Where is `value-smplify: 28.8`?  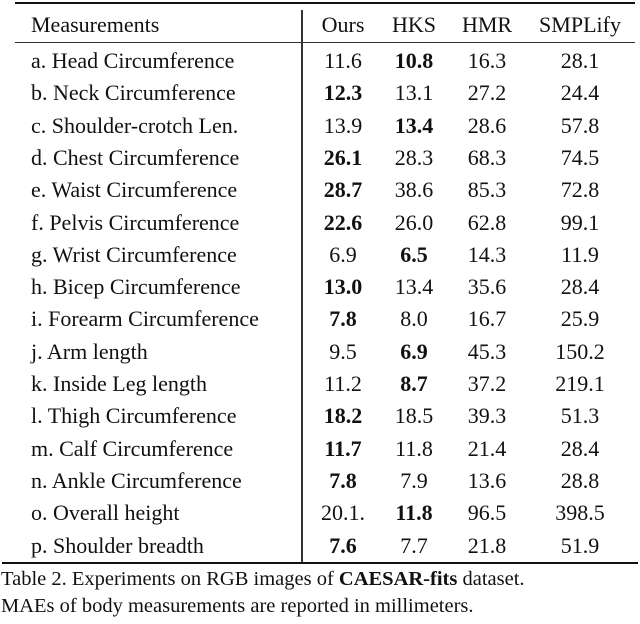
value-smplify: 28.8 is located at coordinates (580, 480).